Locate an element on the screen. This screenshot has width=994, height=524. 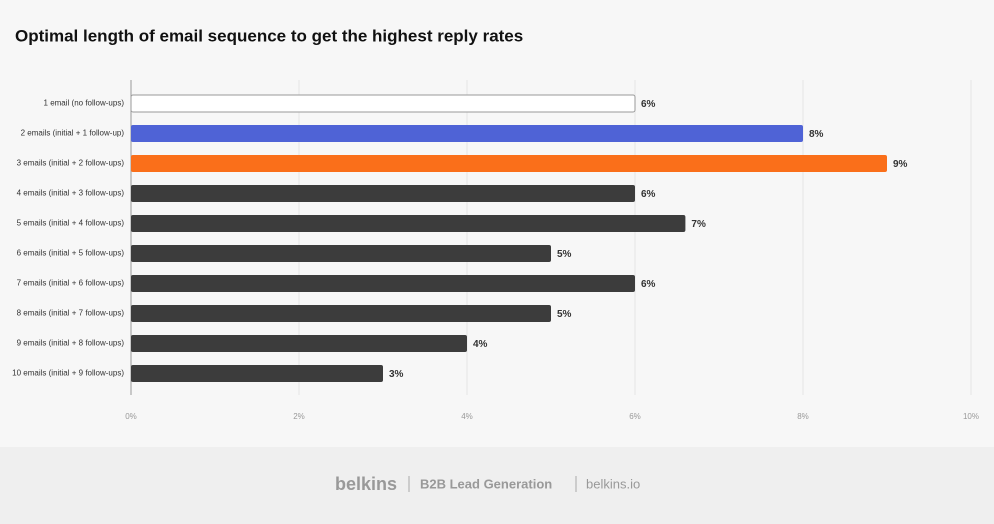
footer-brand: belkins is located at coordinates (366, 484).